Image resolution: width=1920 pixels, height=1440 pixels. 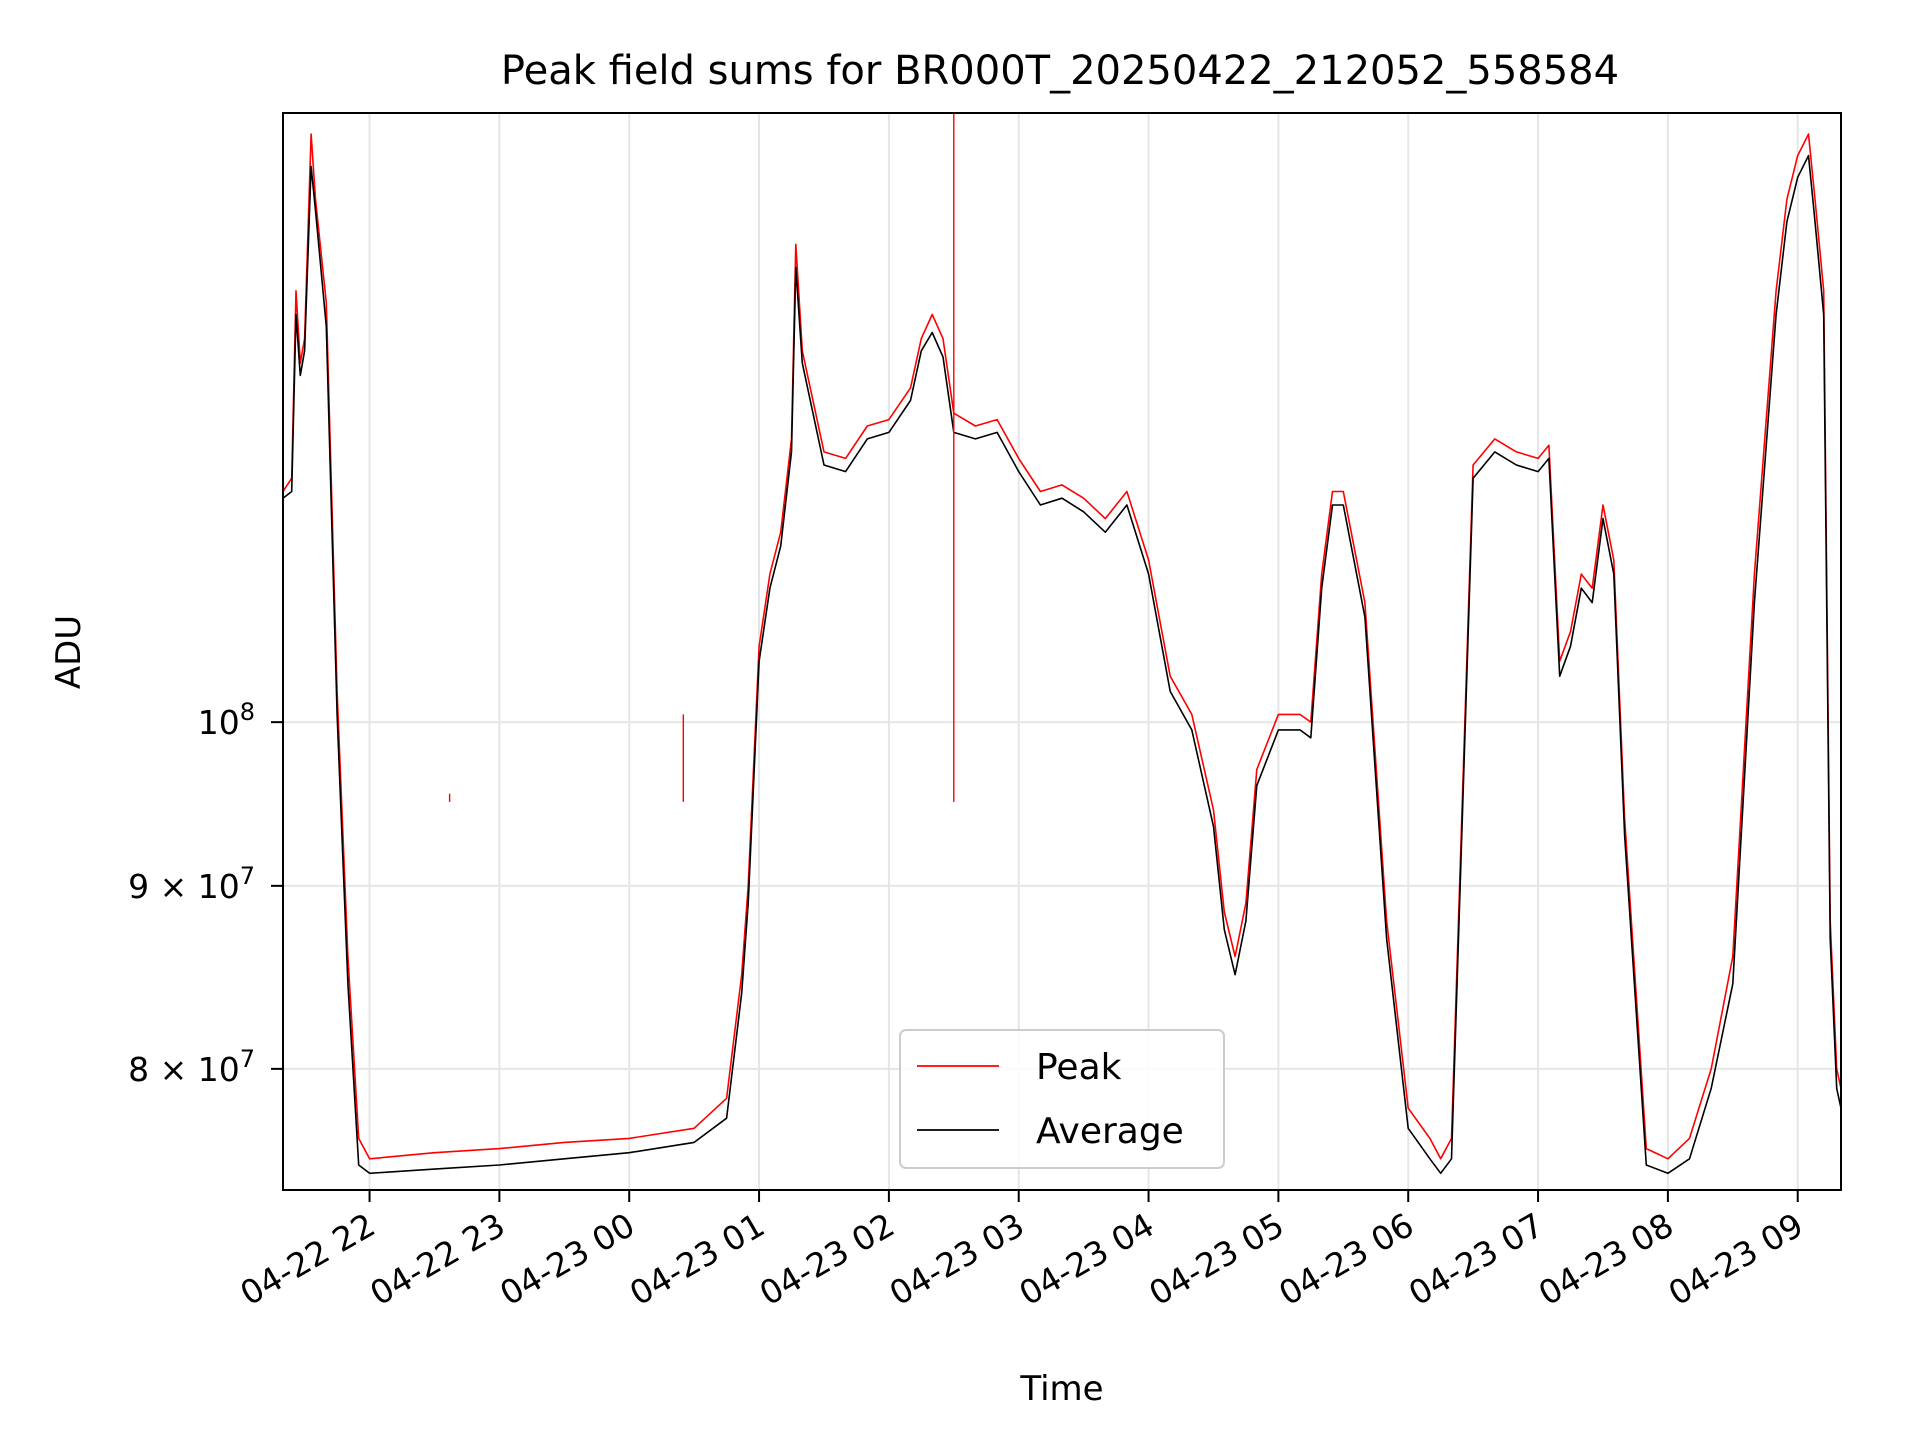 I want to click on x-axis-label: Time, so click(x=1061, y=1389).